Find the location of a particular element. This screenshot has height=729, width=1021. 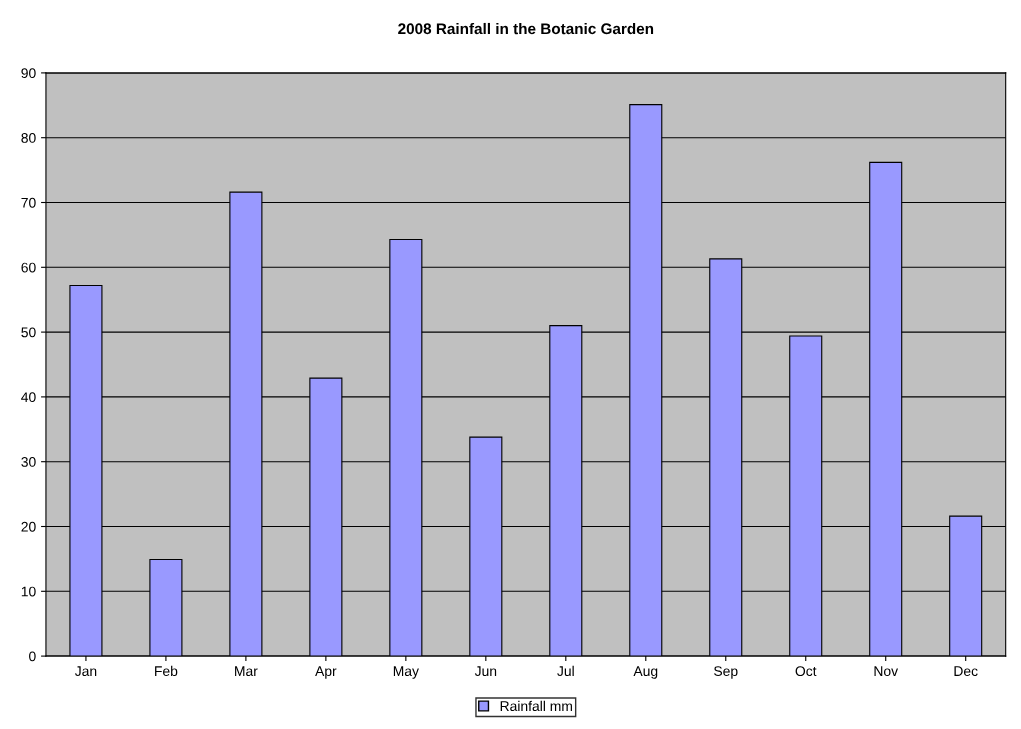

x-tick-label: Feb is located at coordinates (166, 671).